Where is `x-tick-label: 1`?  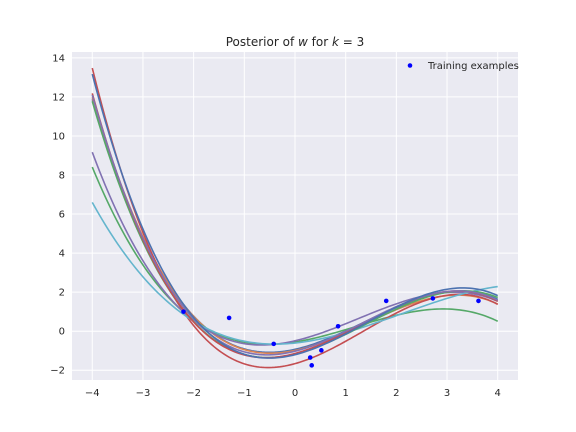
x-tick-label: 1 is located at coordinates (345, 393).